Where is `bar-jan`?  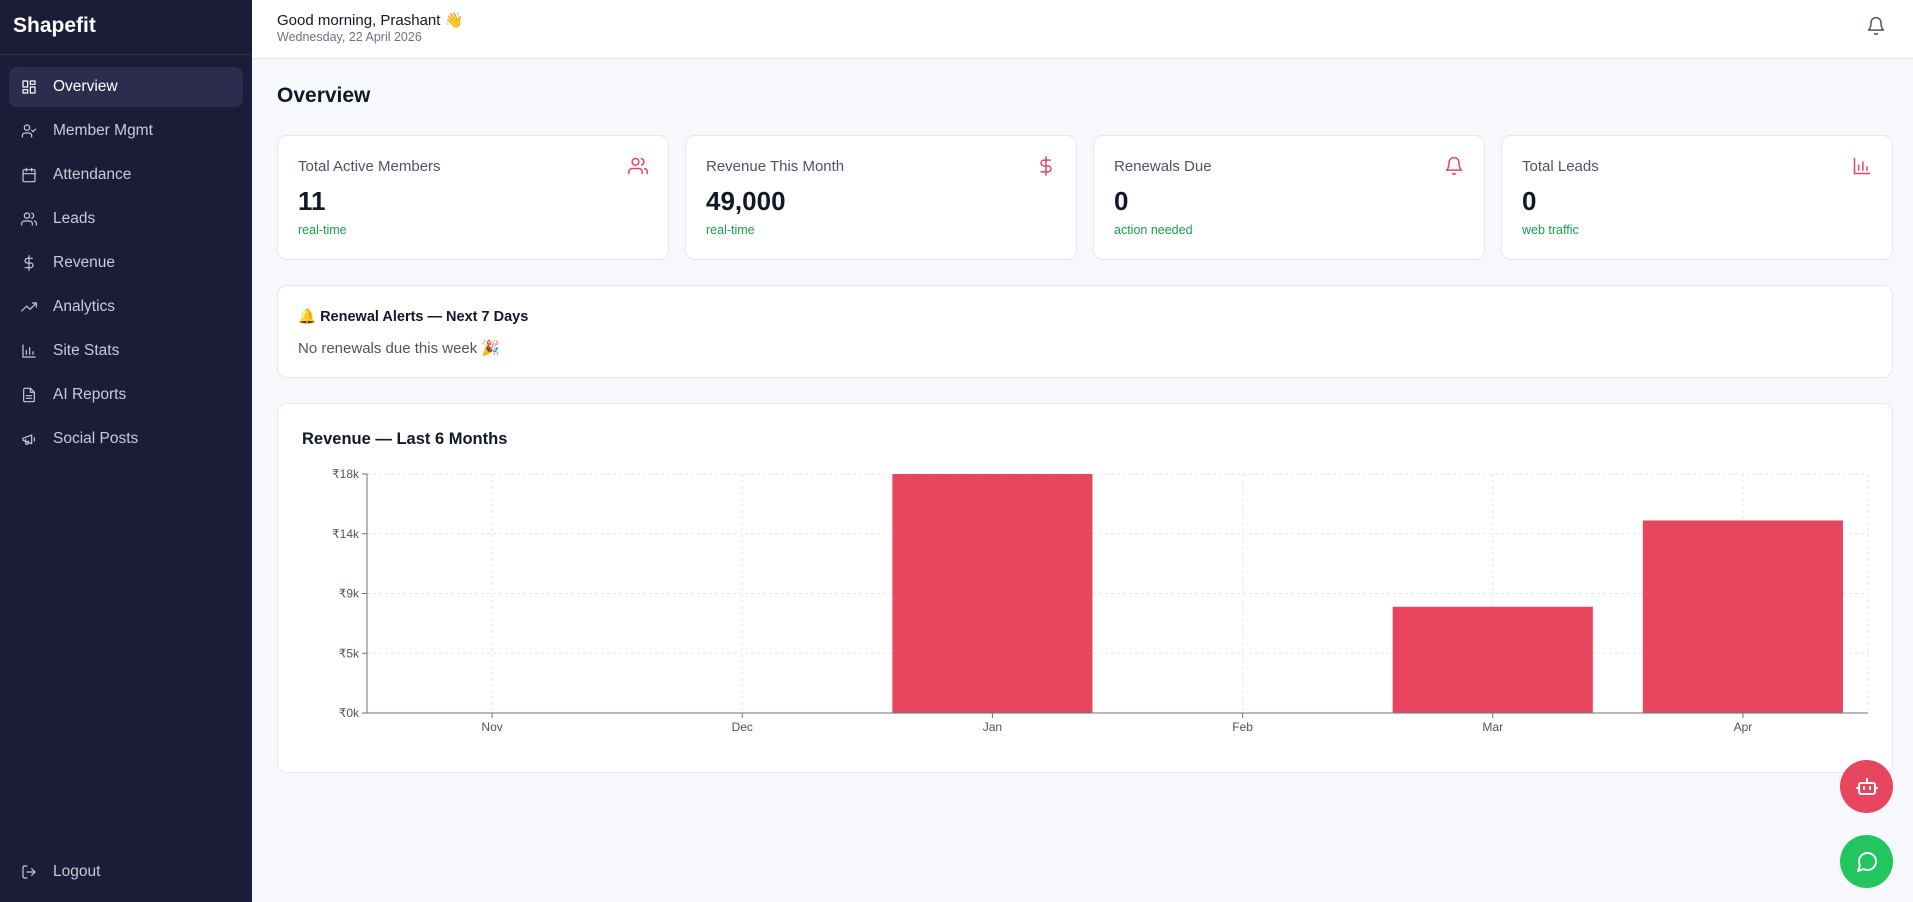
bar-jan is located at coordinates (992, 593).